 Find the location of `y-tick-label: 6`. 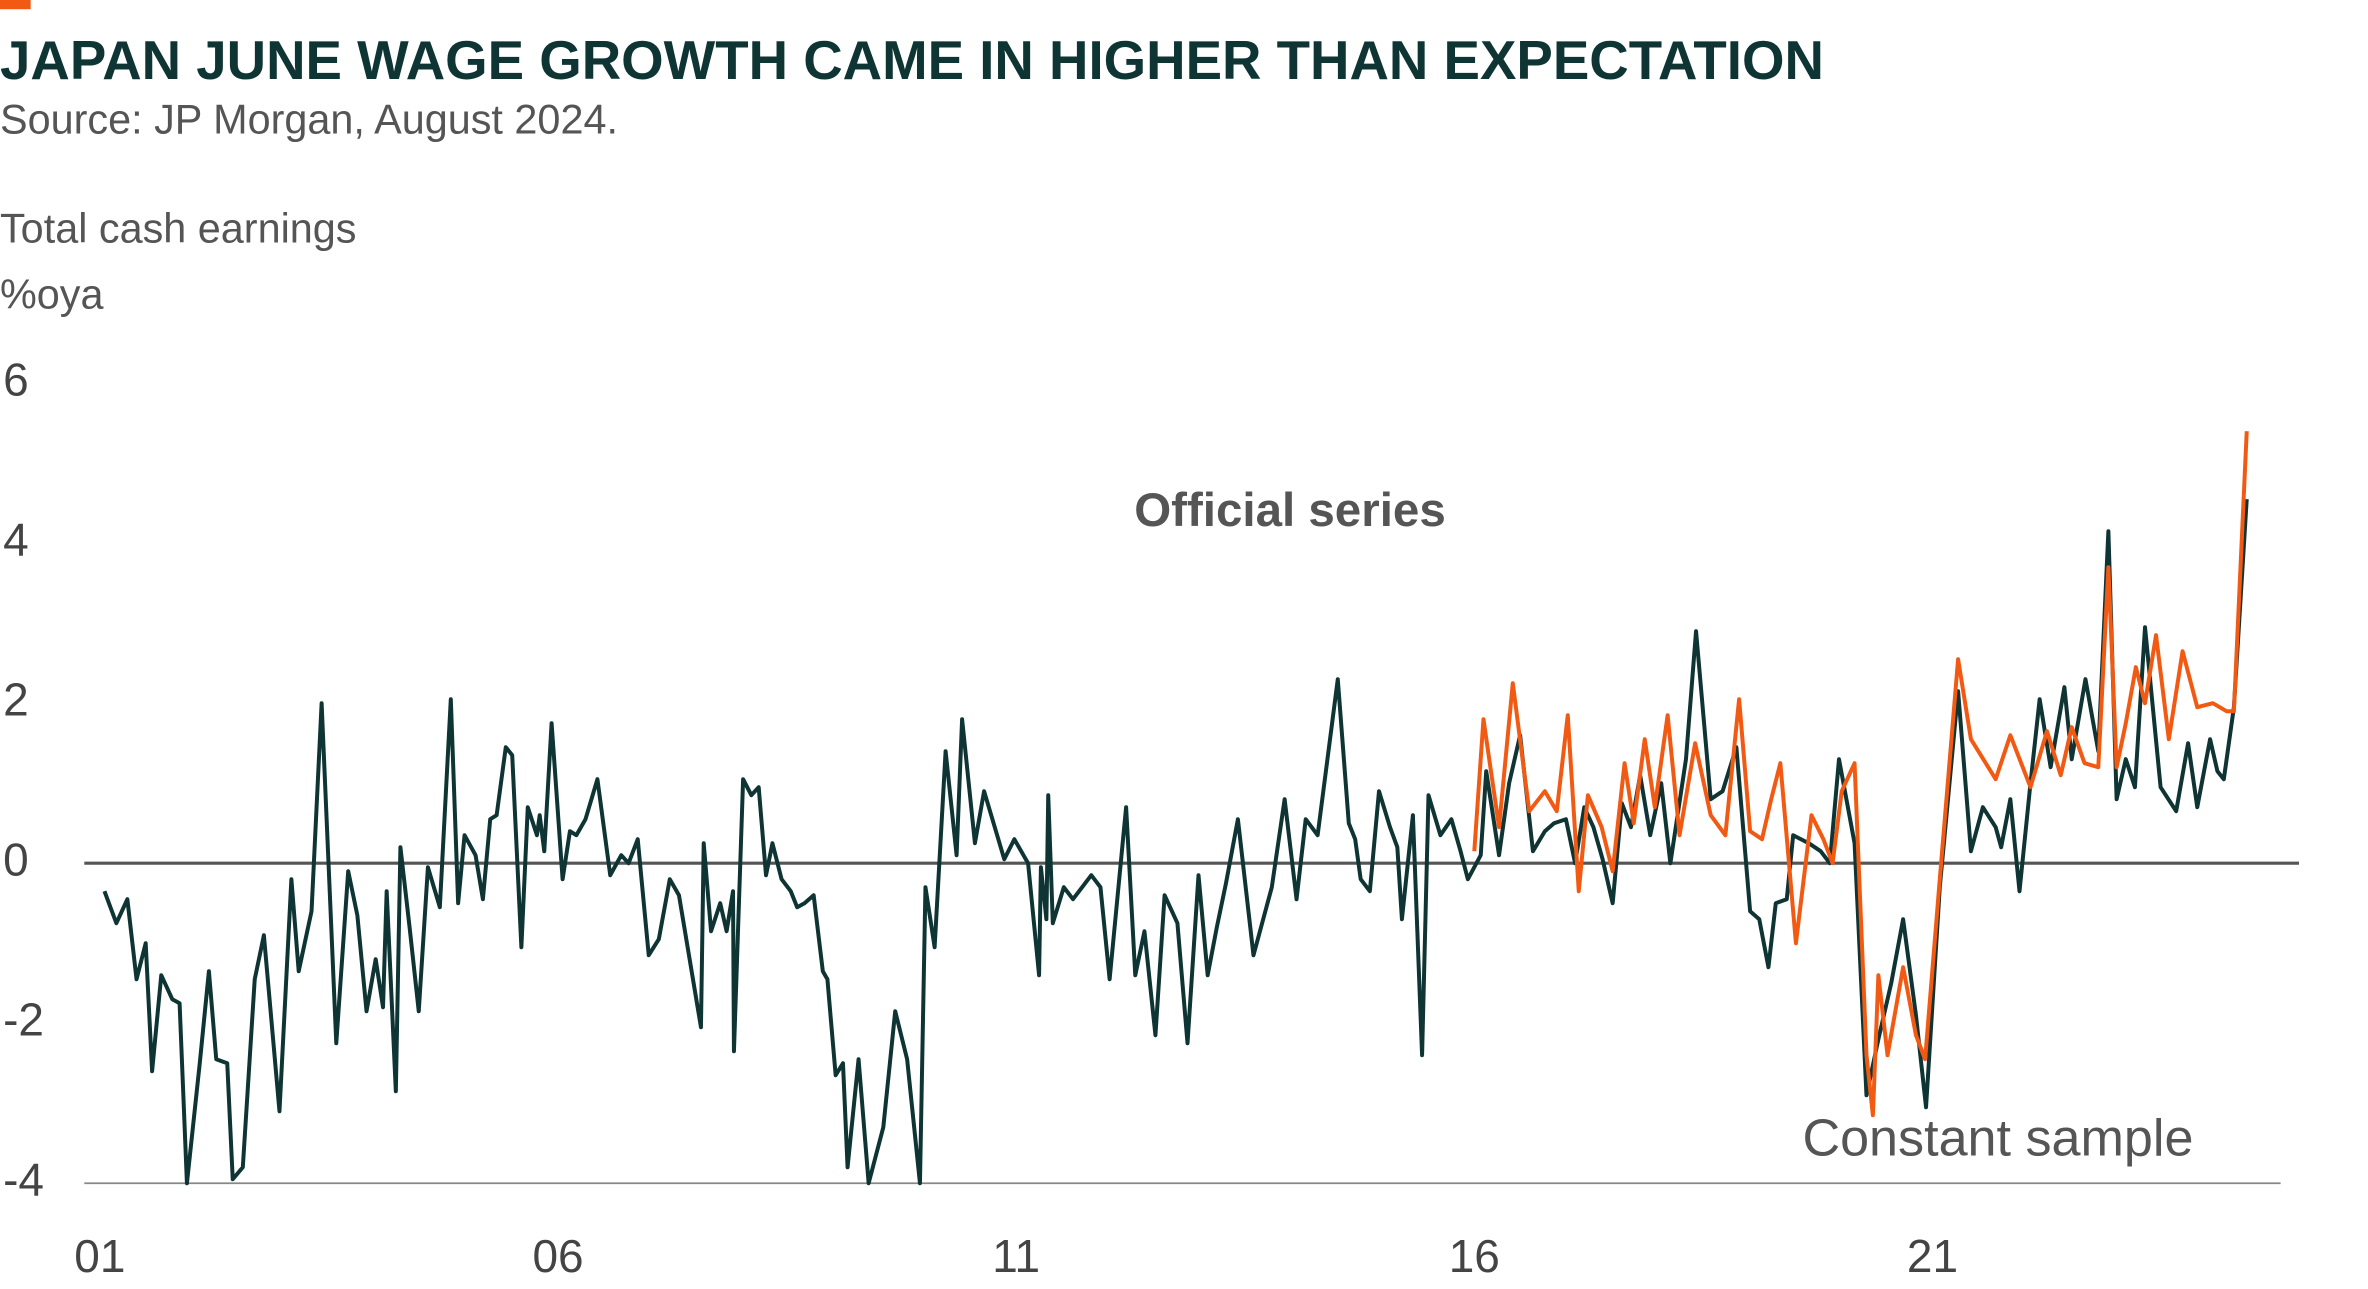

y-tick-label: 6 is located at coordinates (16, 379).